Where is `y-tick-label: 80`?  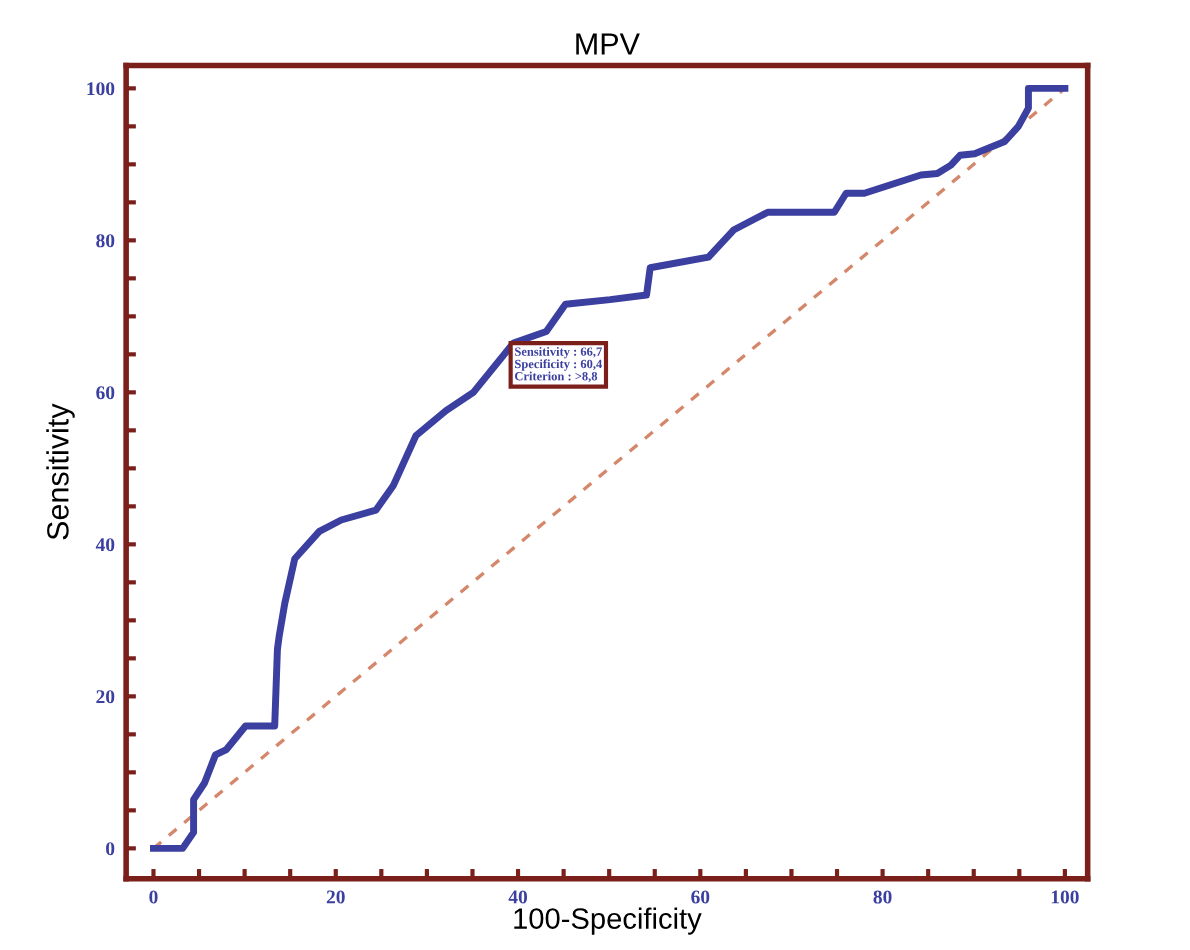 y-tick-label: 80 is located at coordinates (105, 241).